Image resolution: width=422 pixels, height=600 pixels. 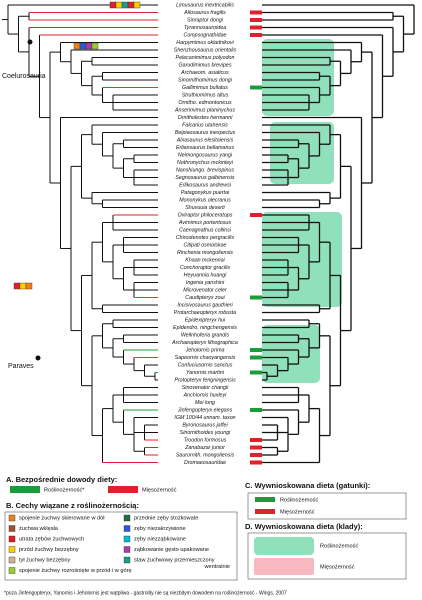 What do you see at coordinates (205, 20) in the screenshot?
I see `taxon-label: Sinraptor dongi` at bounding box center [205, 20].